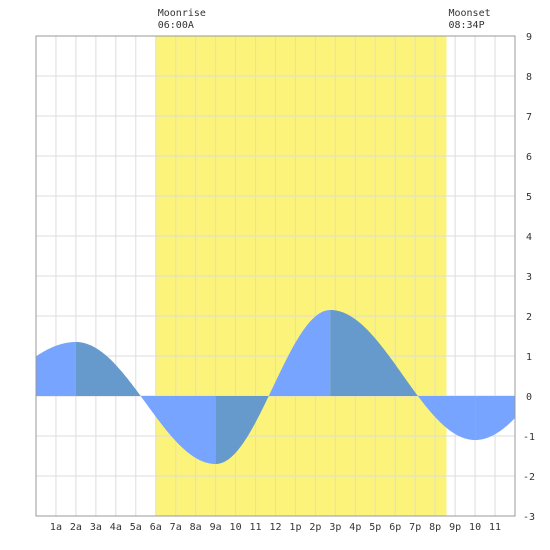 This screenshot has width=550, height=550. I want to click on x-tick-label: 7p, so click(415, 527).